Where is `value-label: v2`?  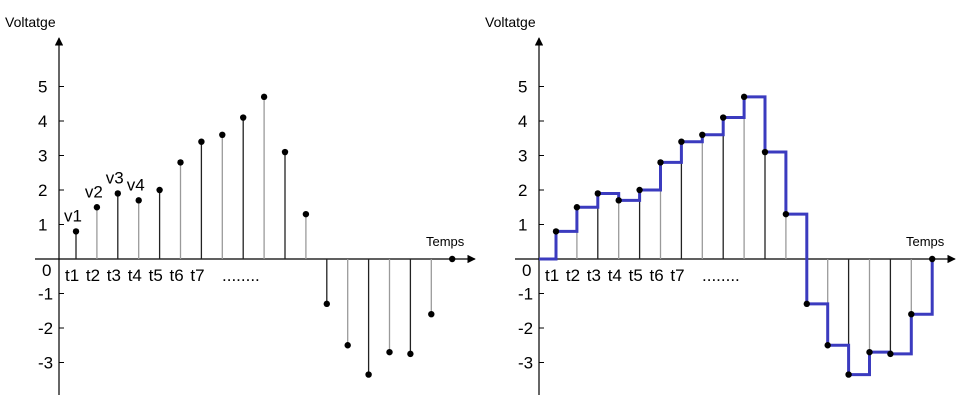
value-label: v2 is located at coordinates (94, 191).